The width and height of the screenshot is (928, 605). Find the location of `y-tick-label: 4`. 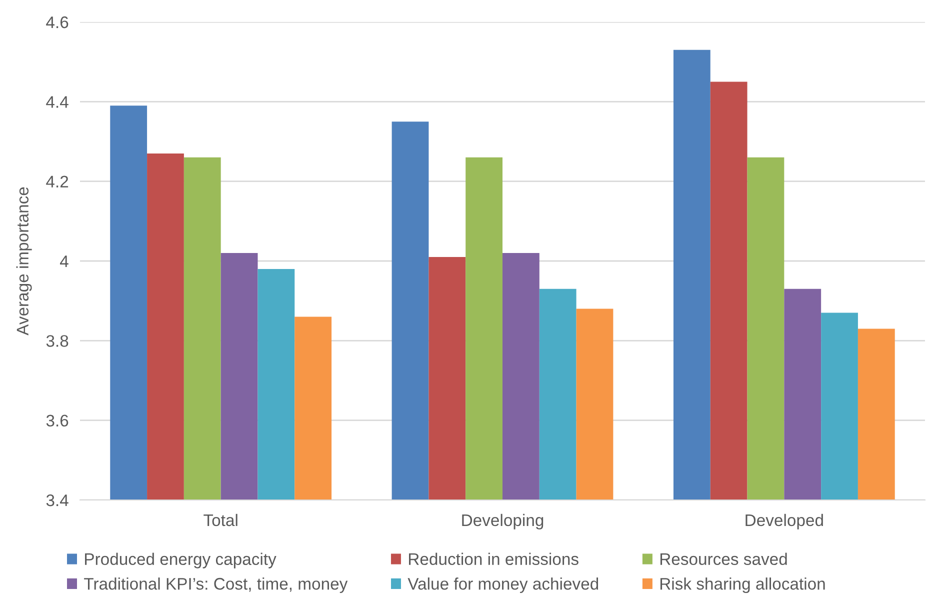

y-tick-label: 4 is located at coordinates (64, 262).